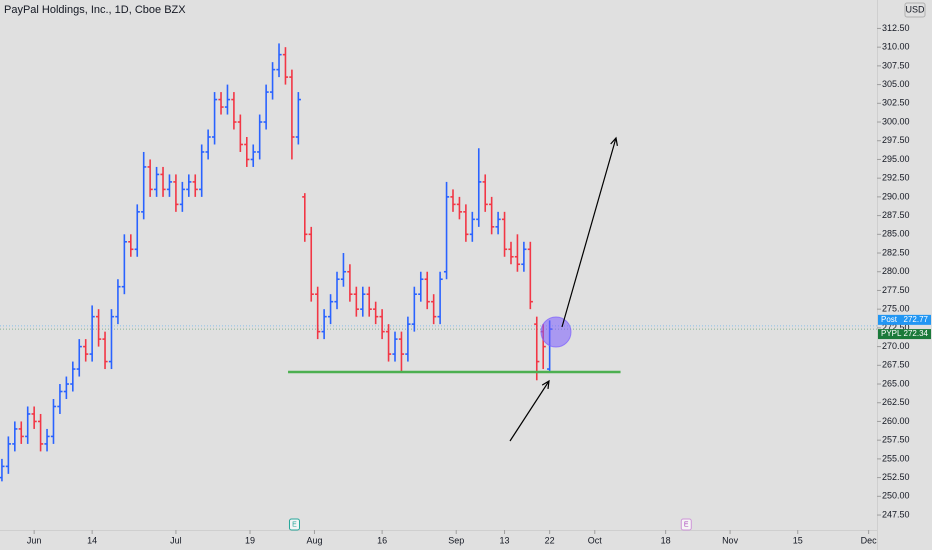 This screenshot has height=550, width=932. What do you see at coordinates (896, 84) in the screenshot?
I see `y-tick-label: 305.00` at bounding box center [896, 84].